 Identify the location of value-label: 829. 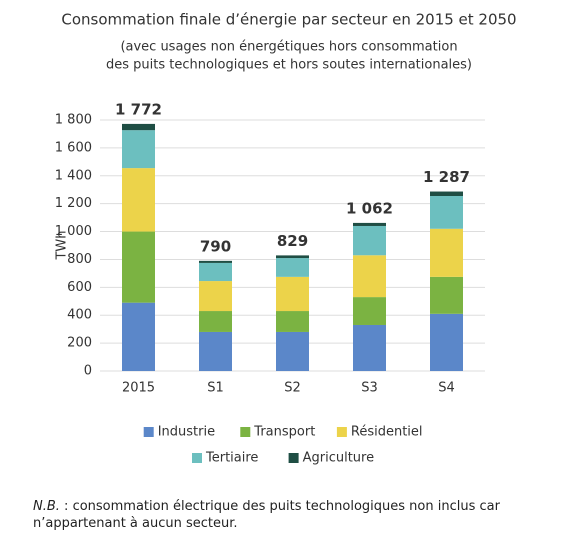
(292, 241).